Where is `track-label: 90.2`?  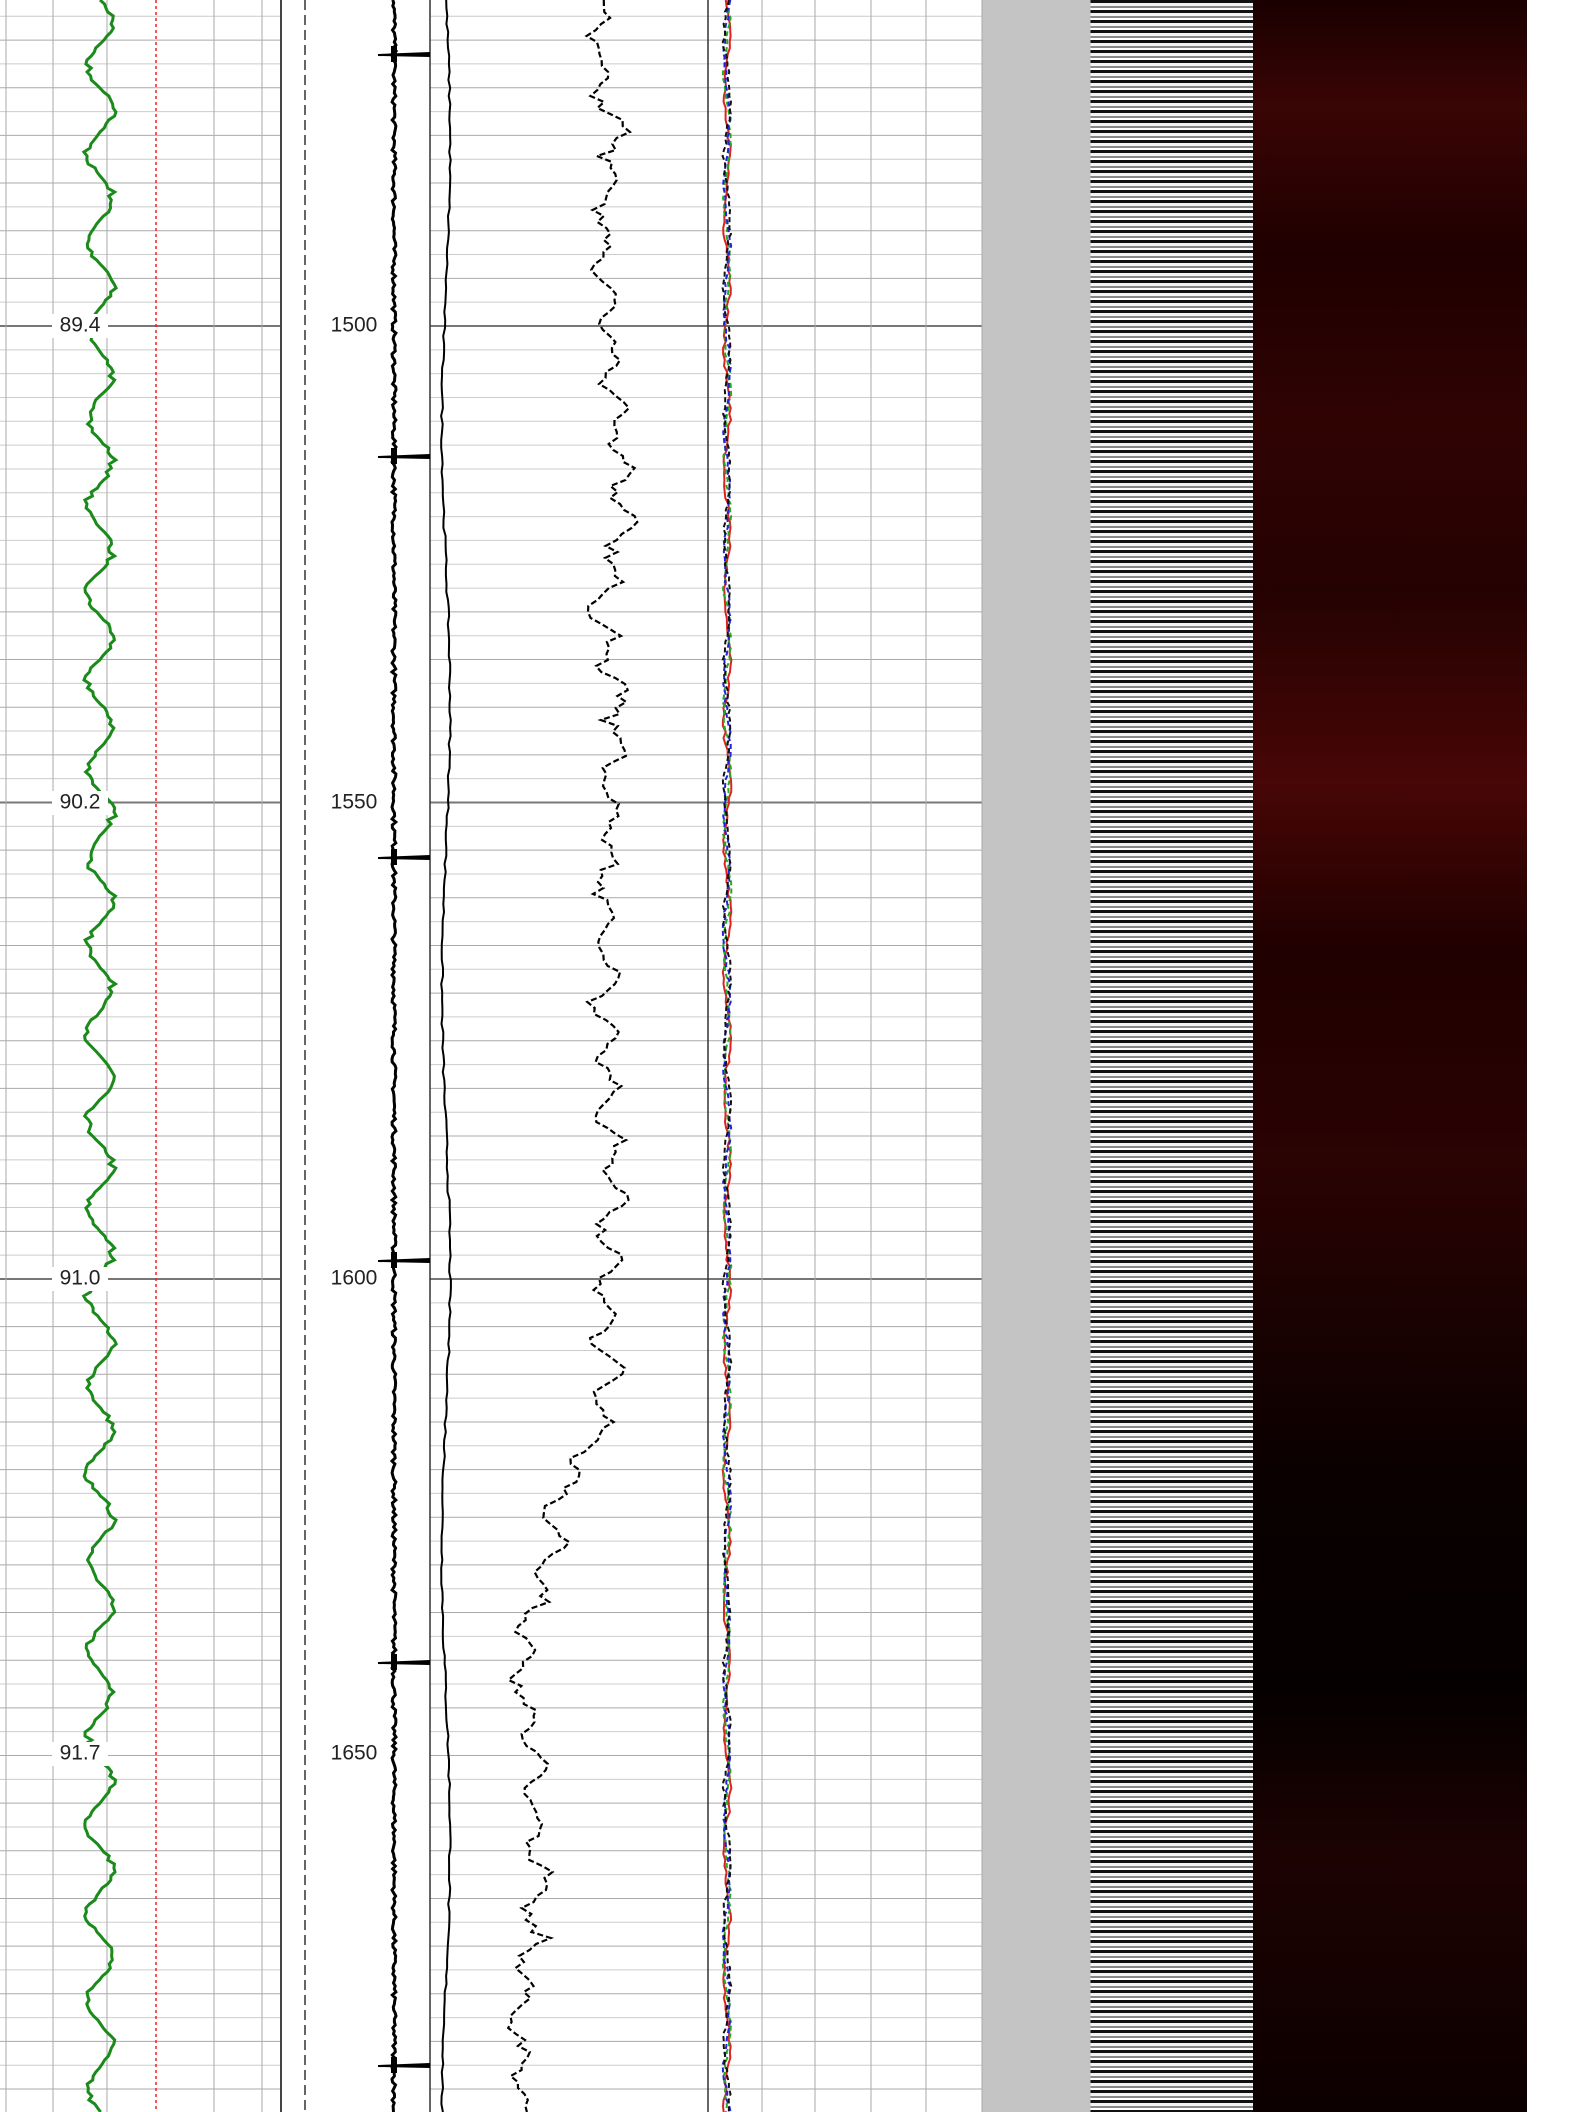 track-label: 90.2 is located at coordinates (80, 802).